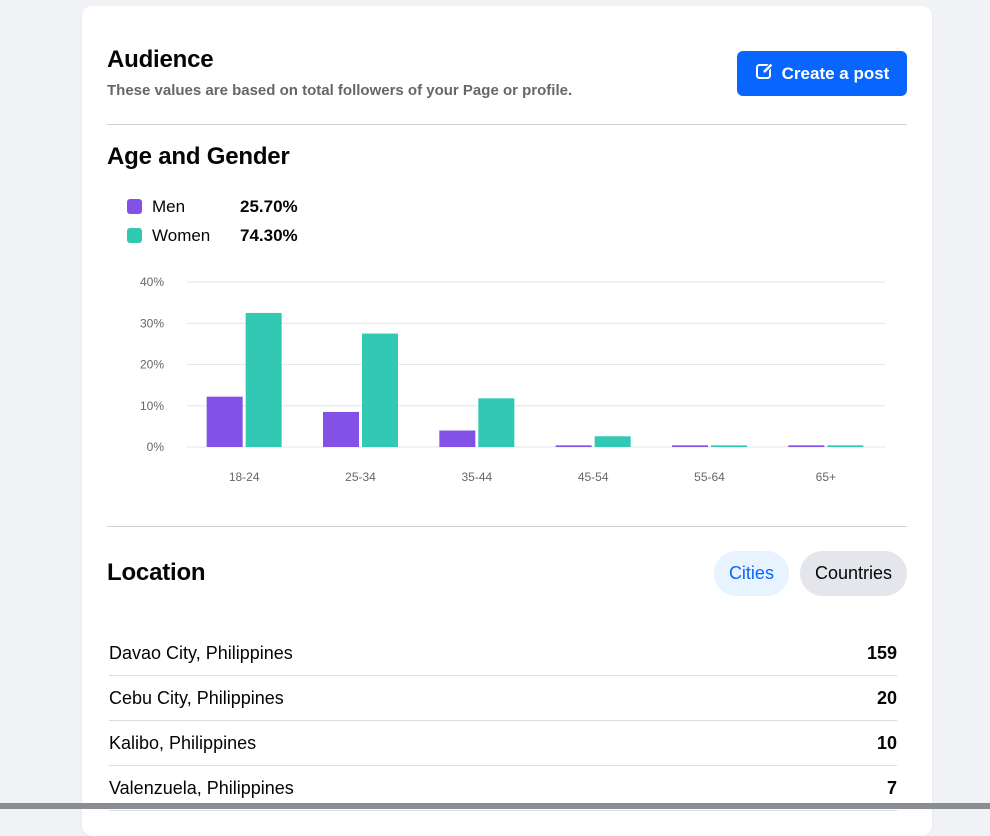 Image resolution: width=990 pixels, height=836 pixels. Describe the element at coordinates (495, 806) in the screenshot. I see `window-bottom-edge` at that location.